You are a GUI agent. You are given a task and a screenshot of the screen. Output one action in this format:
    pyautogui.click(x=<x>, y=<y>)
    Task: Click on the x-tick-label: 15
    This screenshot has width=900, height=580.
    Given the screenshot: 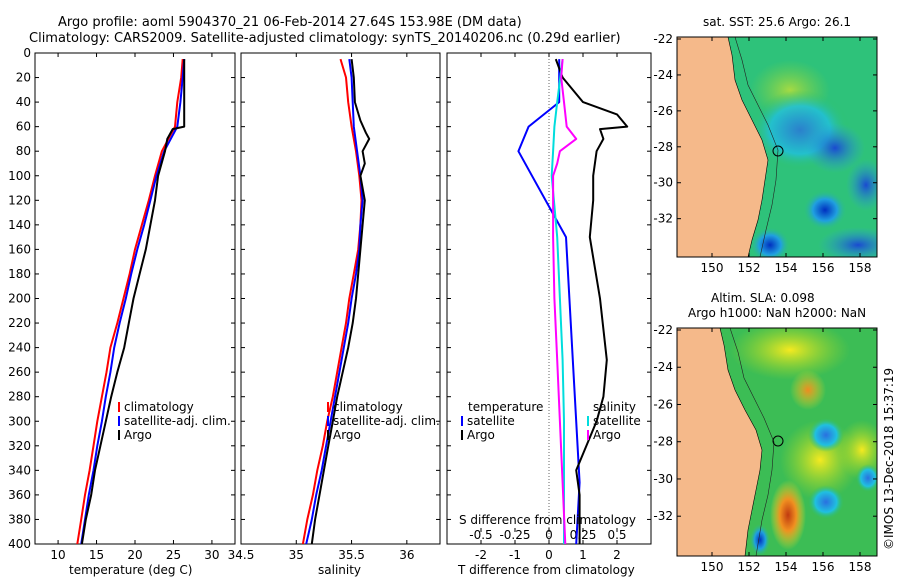 What is the action you would take?
    pyautogui.click(x=96, y=555)
    